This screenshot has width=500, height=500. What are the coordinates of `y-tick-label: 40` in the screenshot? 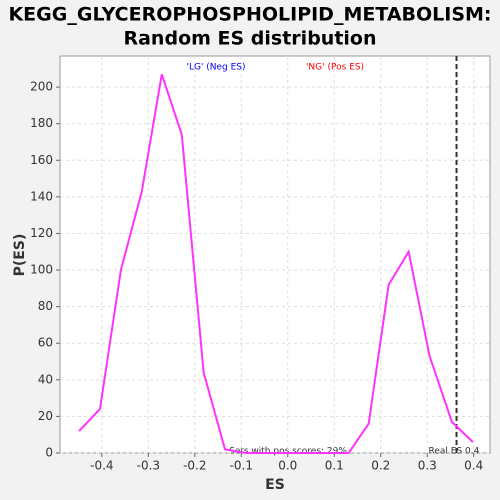 It's located at (45, 379).